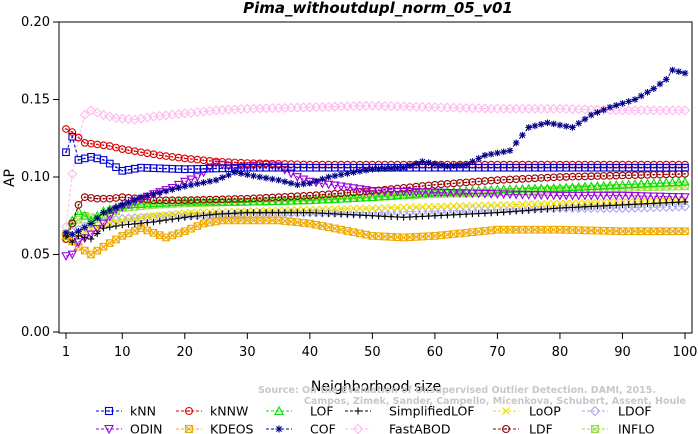  Describe the element at coordinates (247, 352) in the screenshot. I see `x-tick-label: 30` at that location.